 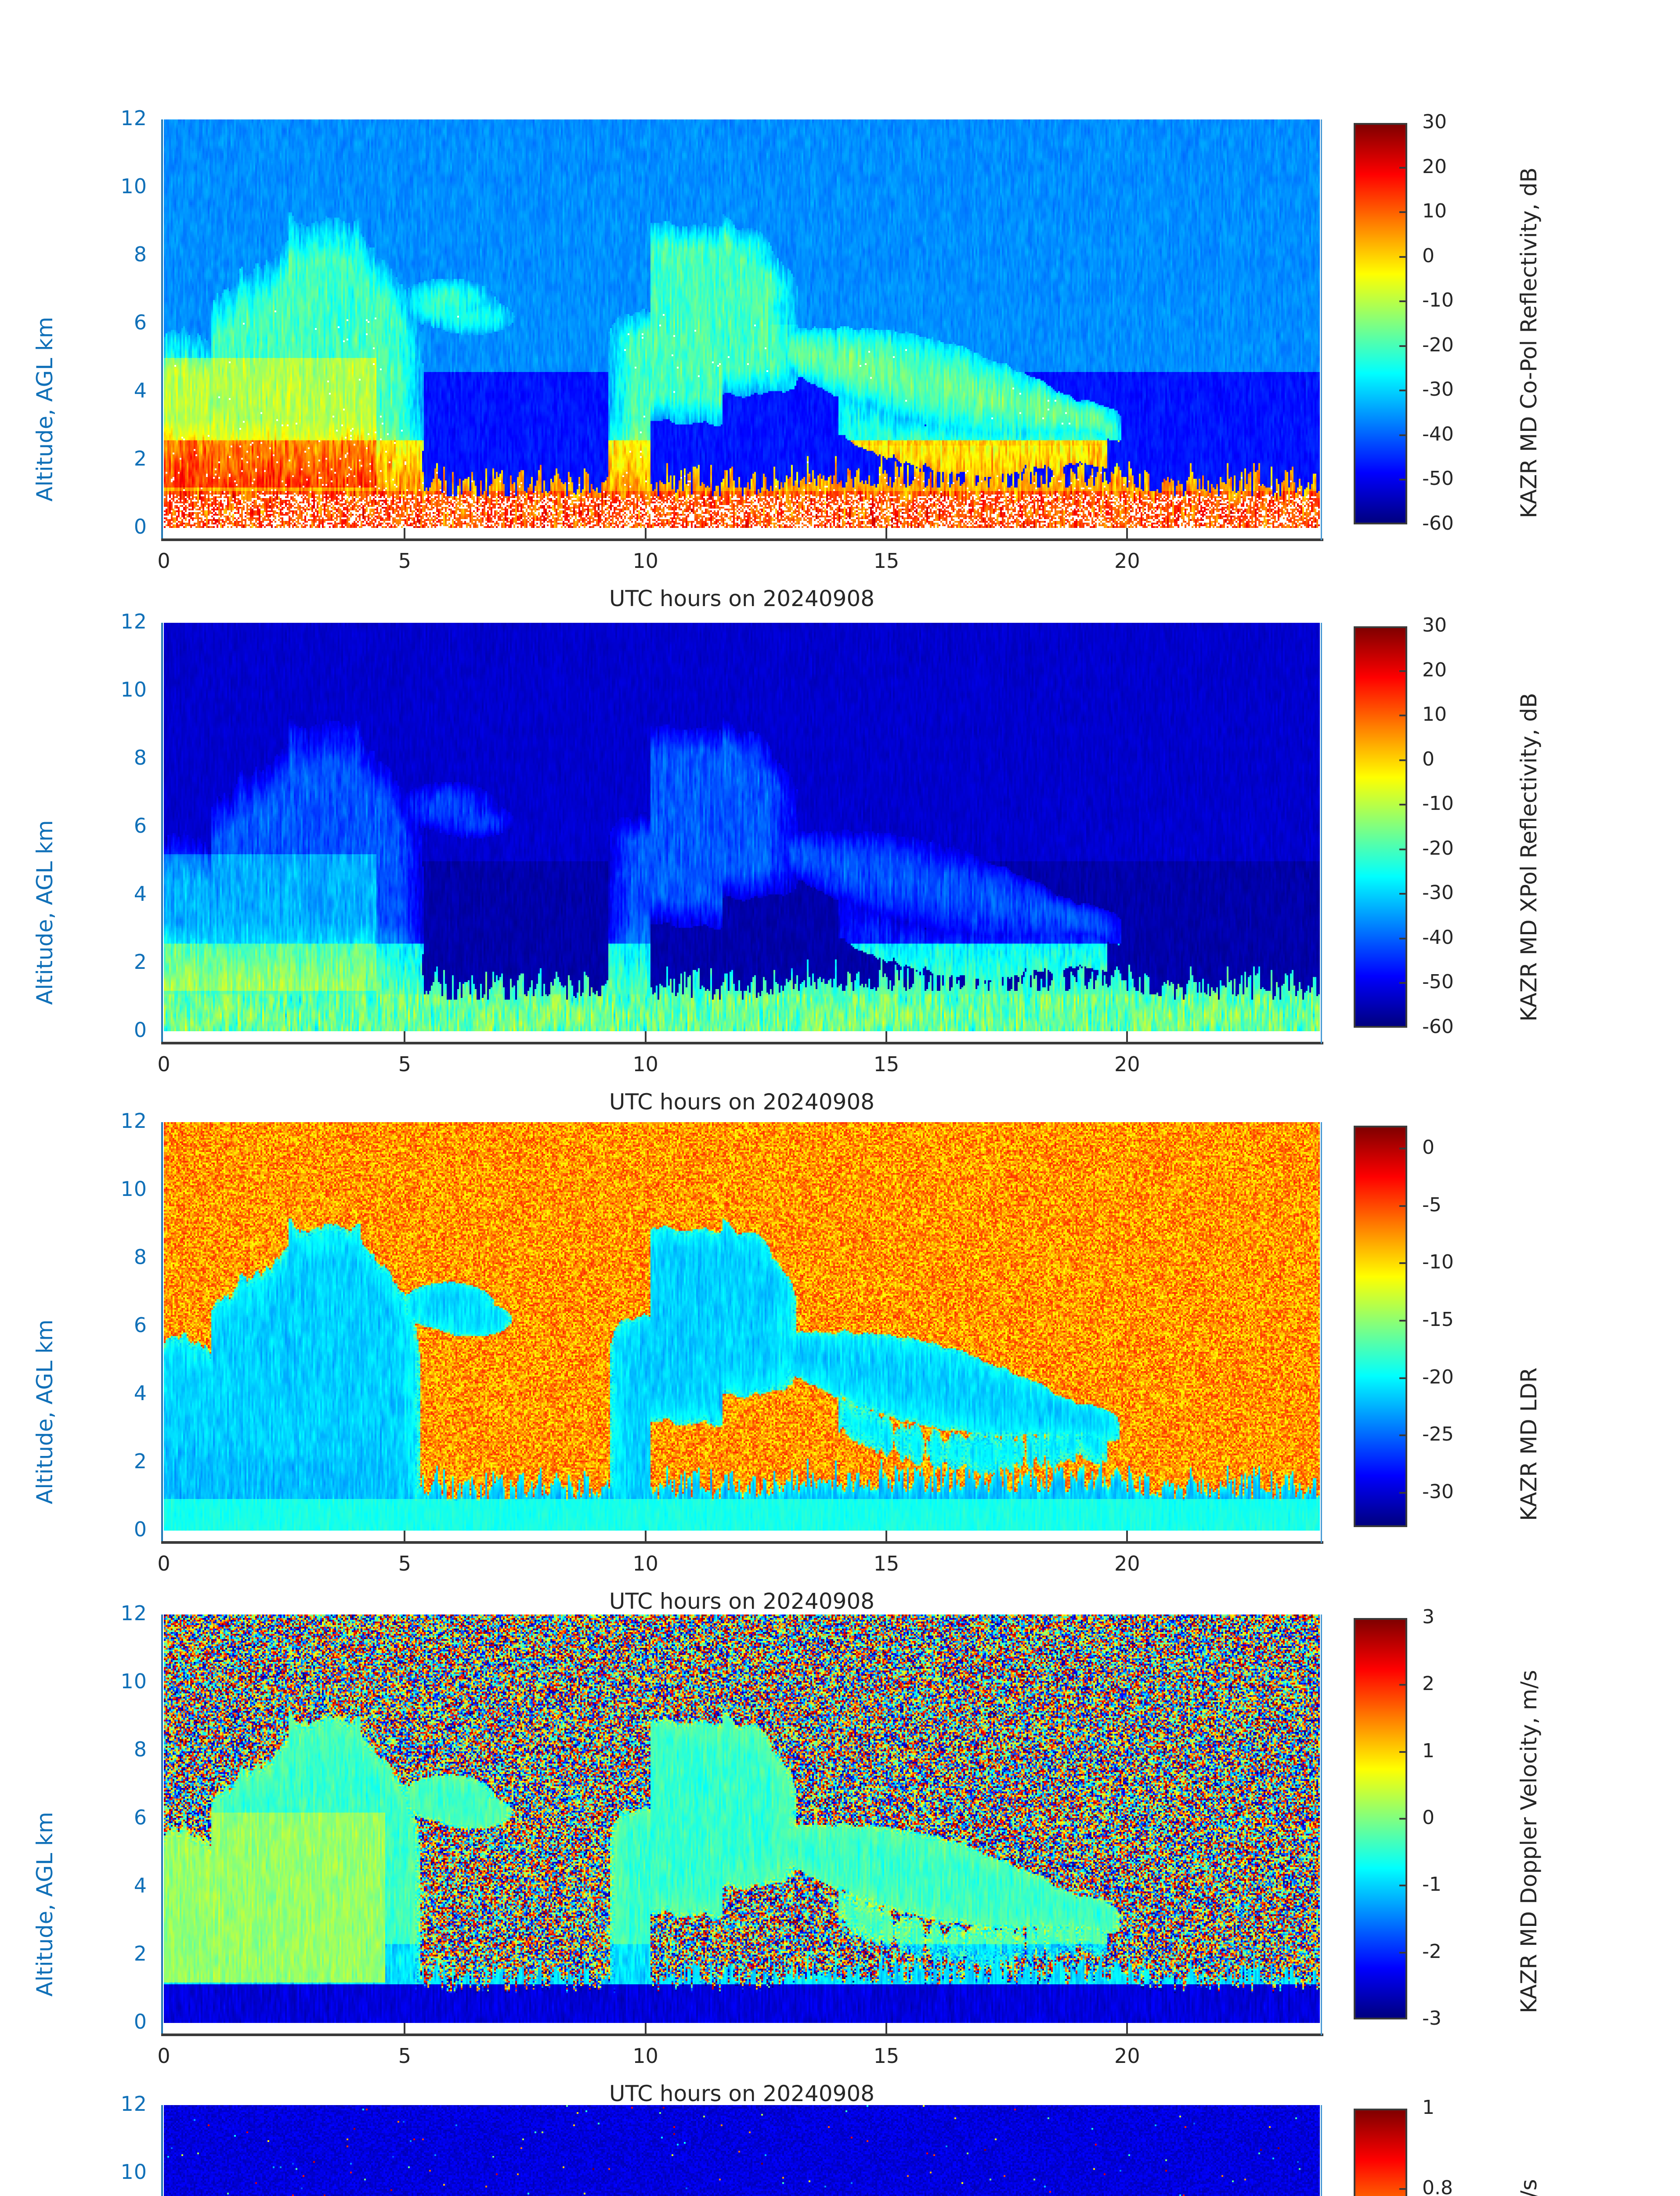 I want to click on colorbar-tick-label: -30, so click(x=1438, y=389).